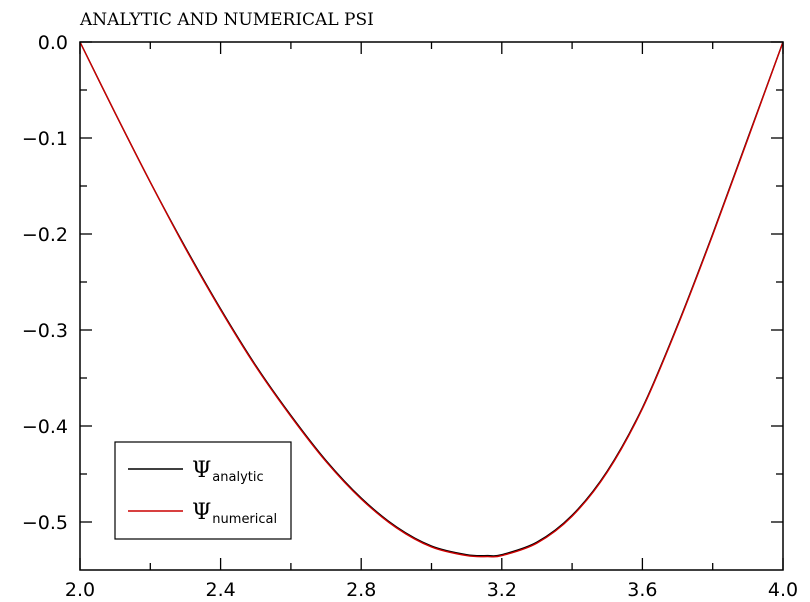  What do you see at coordinates (80, 590) in the screenshot?
I see `x-tick-label: 2.0` at bounding box center [80, 590].